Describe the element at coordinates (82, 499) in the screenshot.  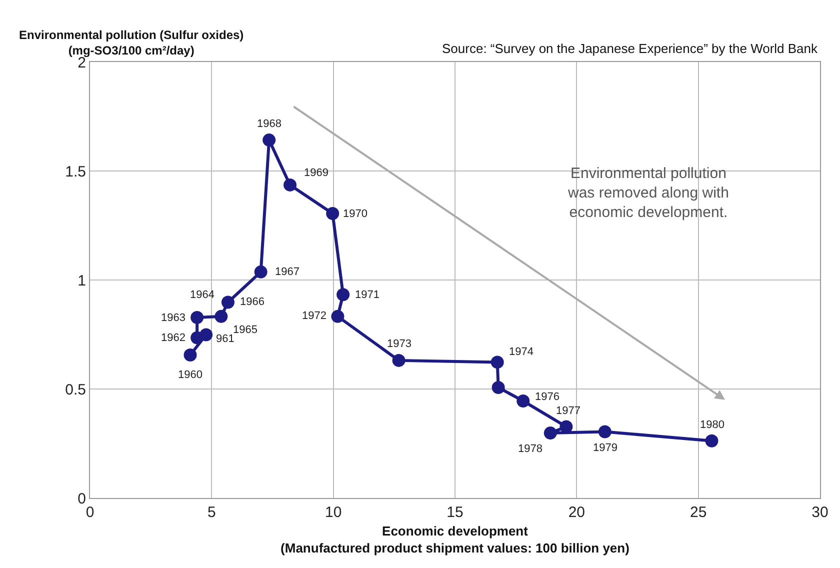
I see `y-tick-label: 0` at that location.